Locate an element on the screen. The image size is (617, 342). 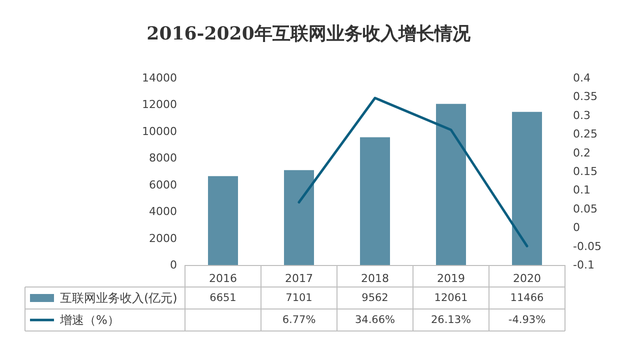
y-tick-label: 14000 is located at coordinates (159, 78).